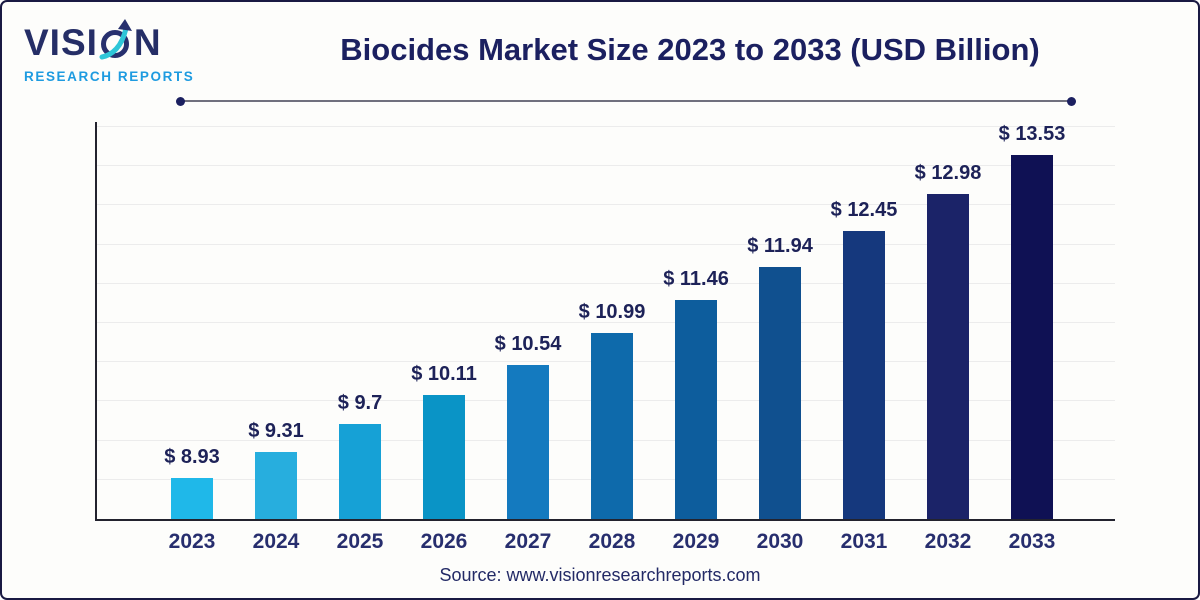 This screenshot has width=1200, height=600. I want to click on x-axis-label-2024: 2024, so click(276, 541).